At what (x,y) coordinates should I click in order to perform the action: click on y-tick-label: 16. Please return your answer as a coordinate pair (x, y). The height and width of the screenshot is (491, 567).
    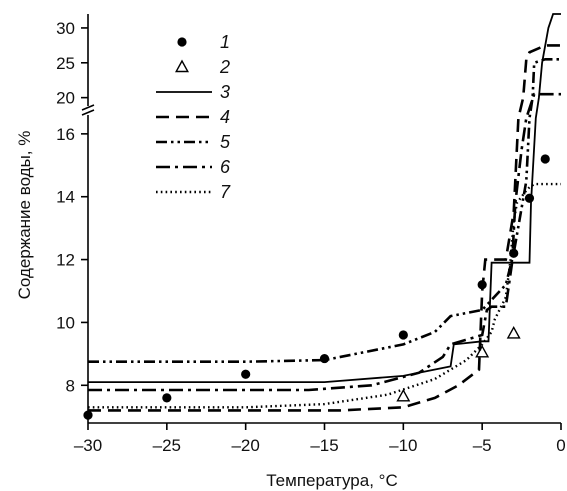
    Looking at the image, I should click on (65, 134).